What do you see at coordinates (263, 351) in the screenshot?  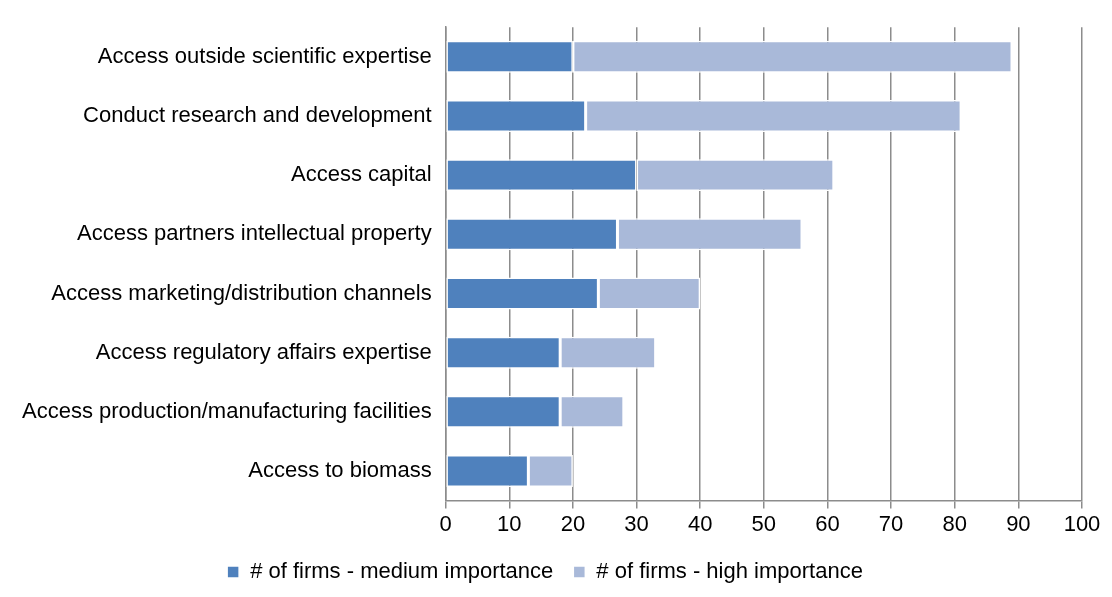 I see `y-tick-label: Access regulatory affairs expertise` at bounding box center [263, 351].